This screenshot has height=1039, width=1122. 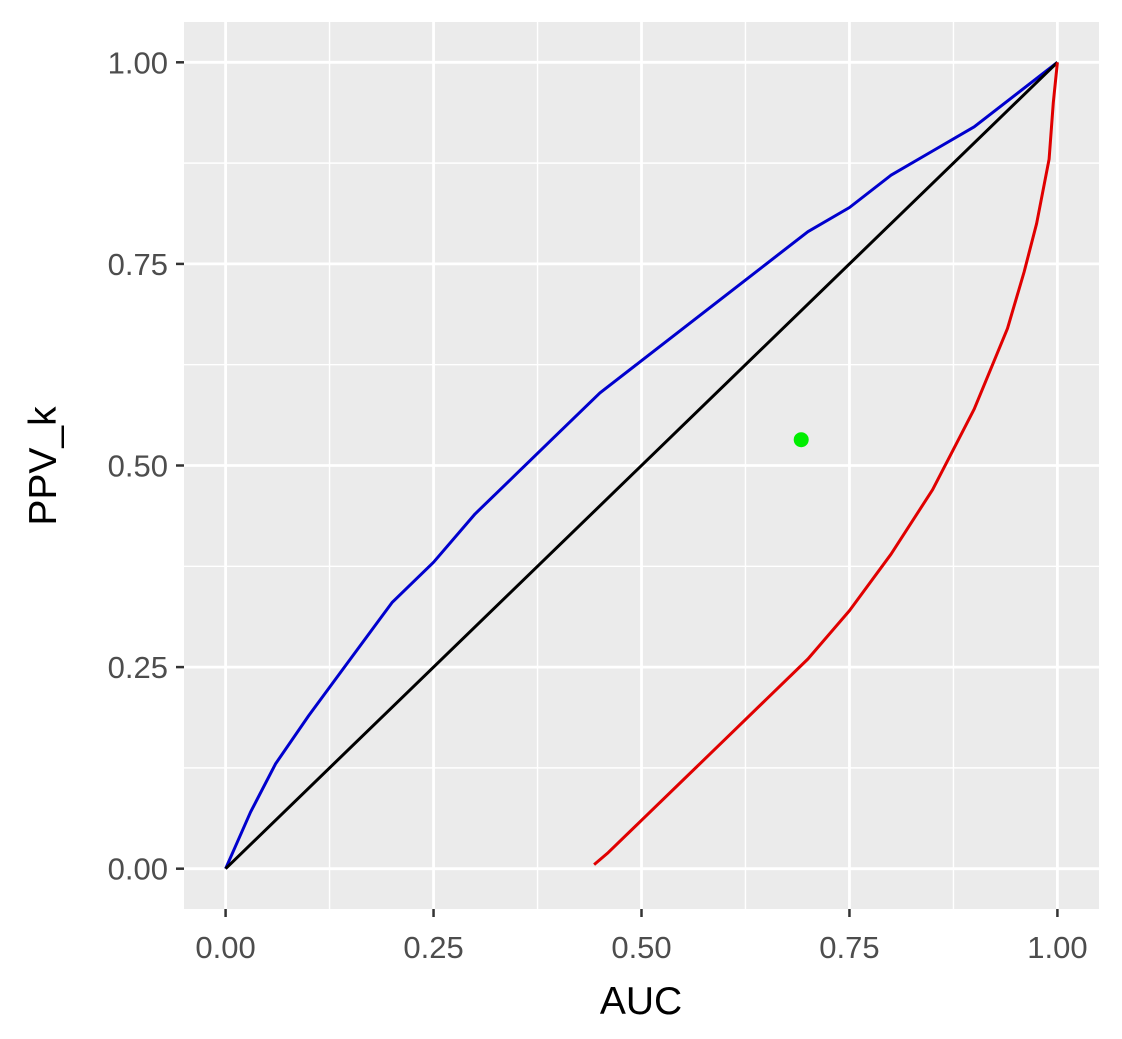 What do you see at coordinates (138, 62) in the screenshot?
I see `y-tick-label: 1.00` at bounding box center [138, 62].